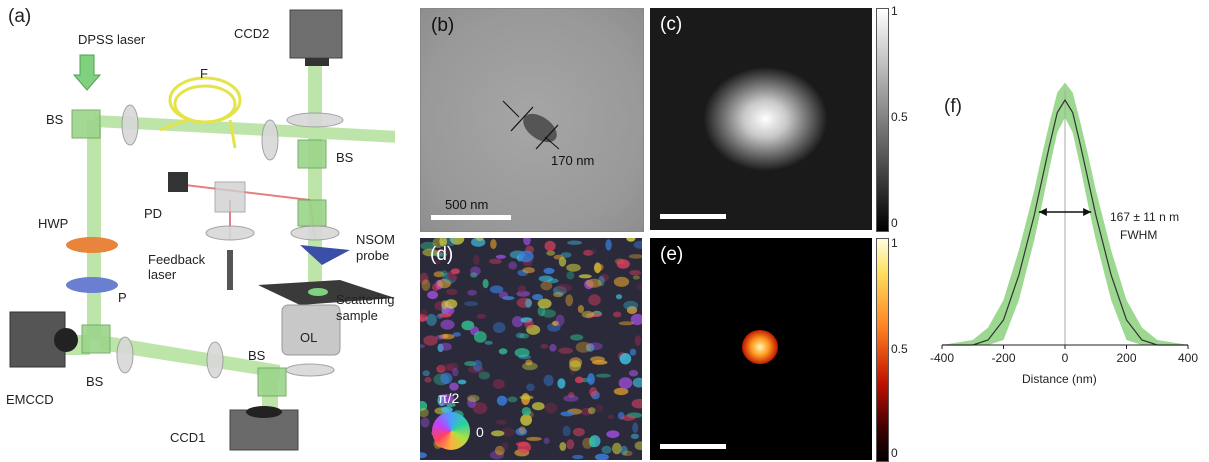 The image size is (1209, 462). What do you see at coordinates (894, 453) in the screenshot?
I see `colorbar-hot-tick-bottom: 0` at bounding box center [894, 453].